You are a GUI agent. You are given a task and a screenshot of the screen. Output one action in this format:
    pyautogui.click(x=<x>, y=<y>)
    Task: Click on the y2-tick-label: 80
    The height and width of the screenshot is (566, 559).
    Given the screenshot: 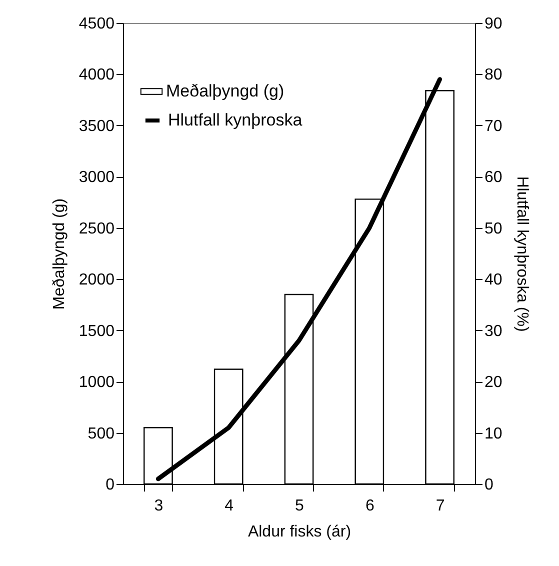 What is the action you would take?
    pyautogui.click(x=493, y=75)
    